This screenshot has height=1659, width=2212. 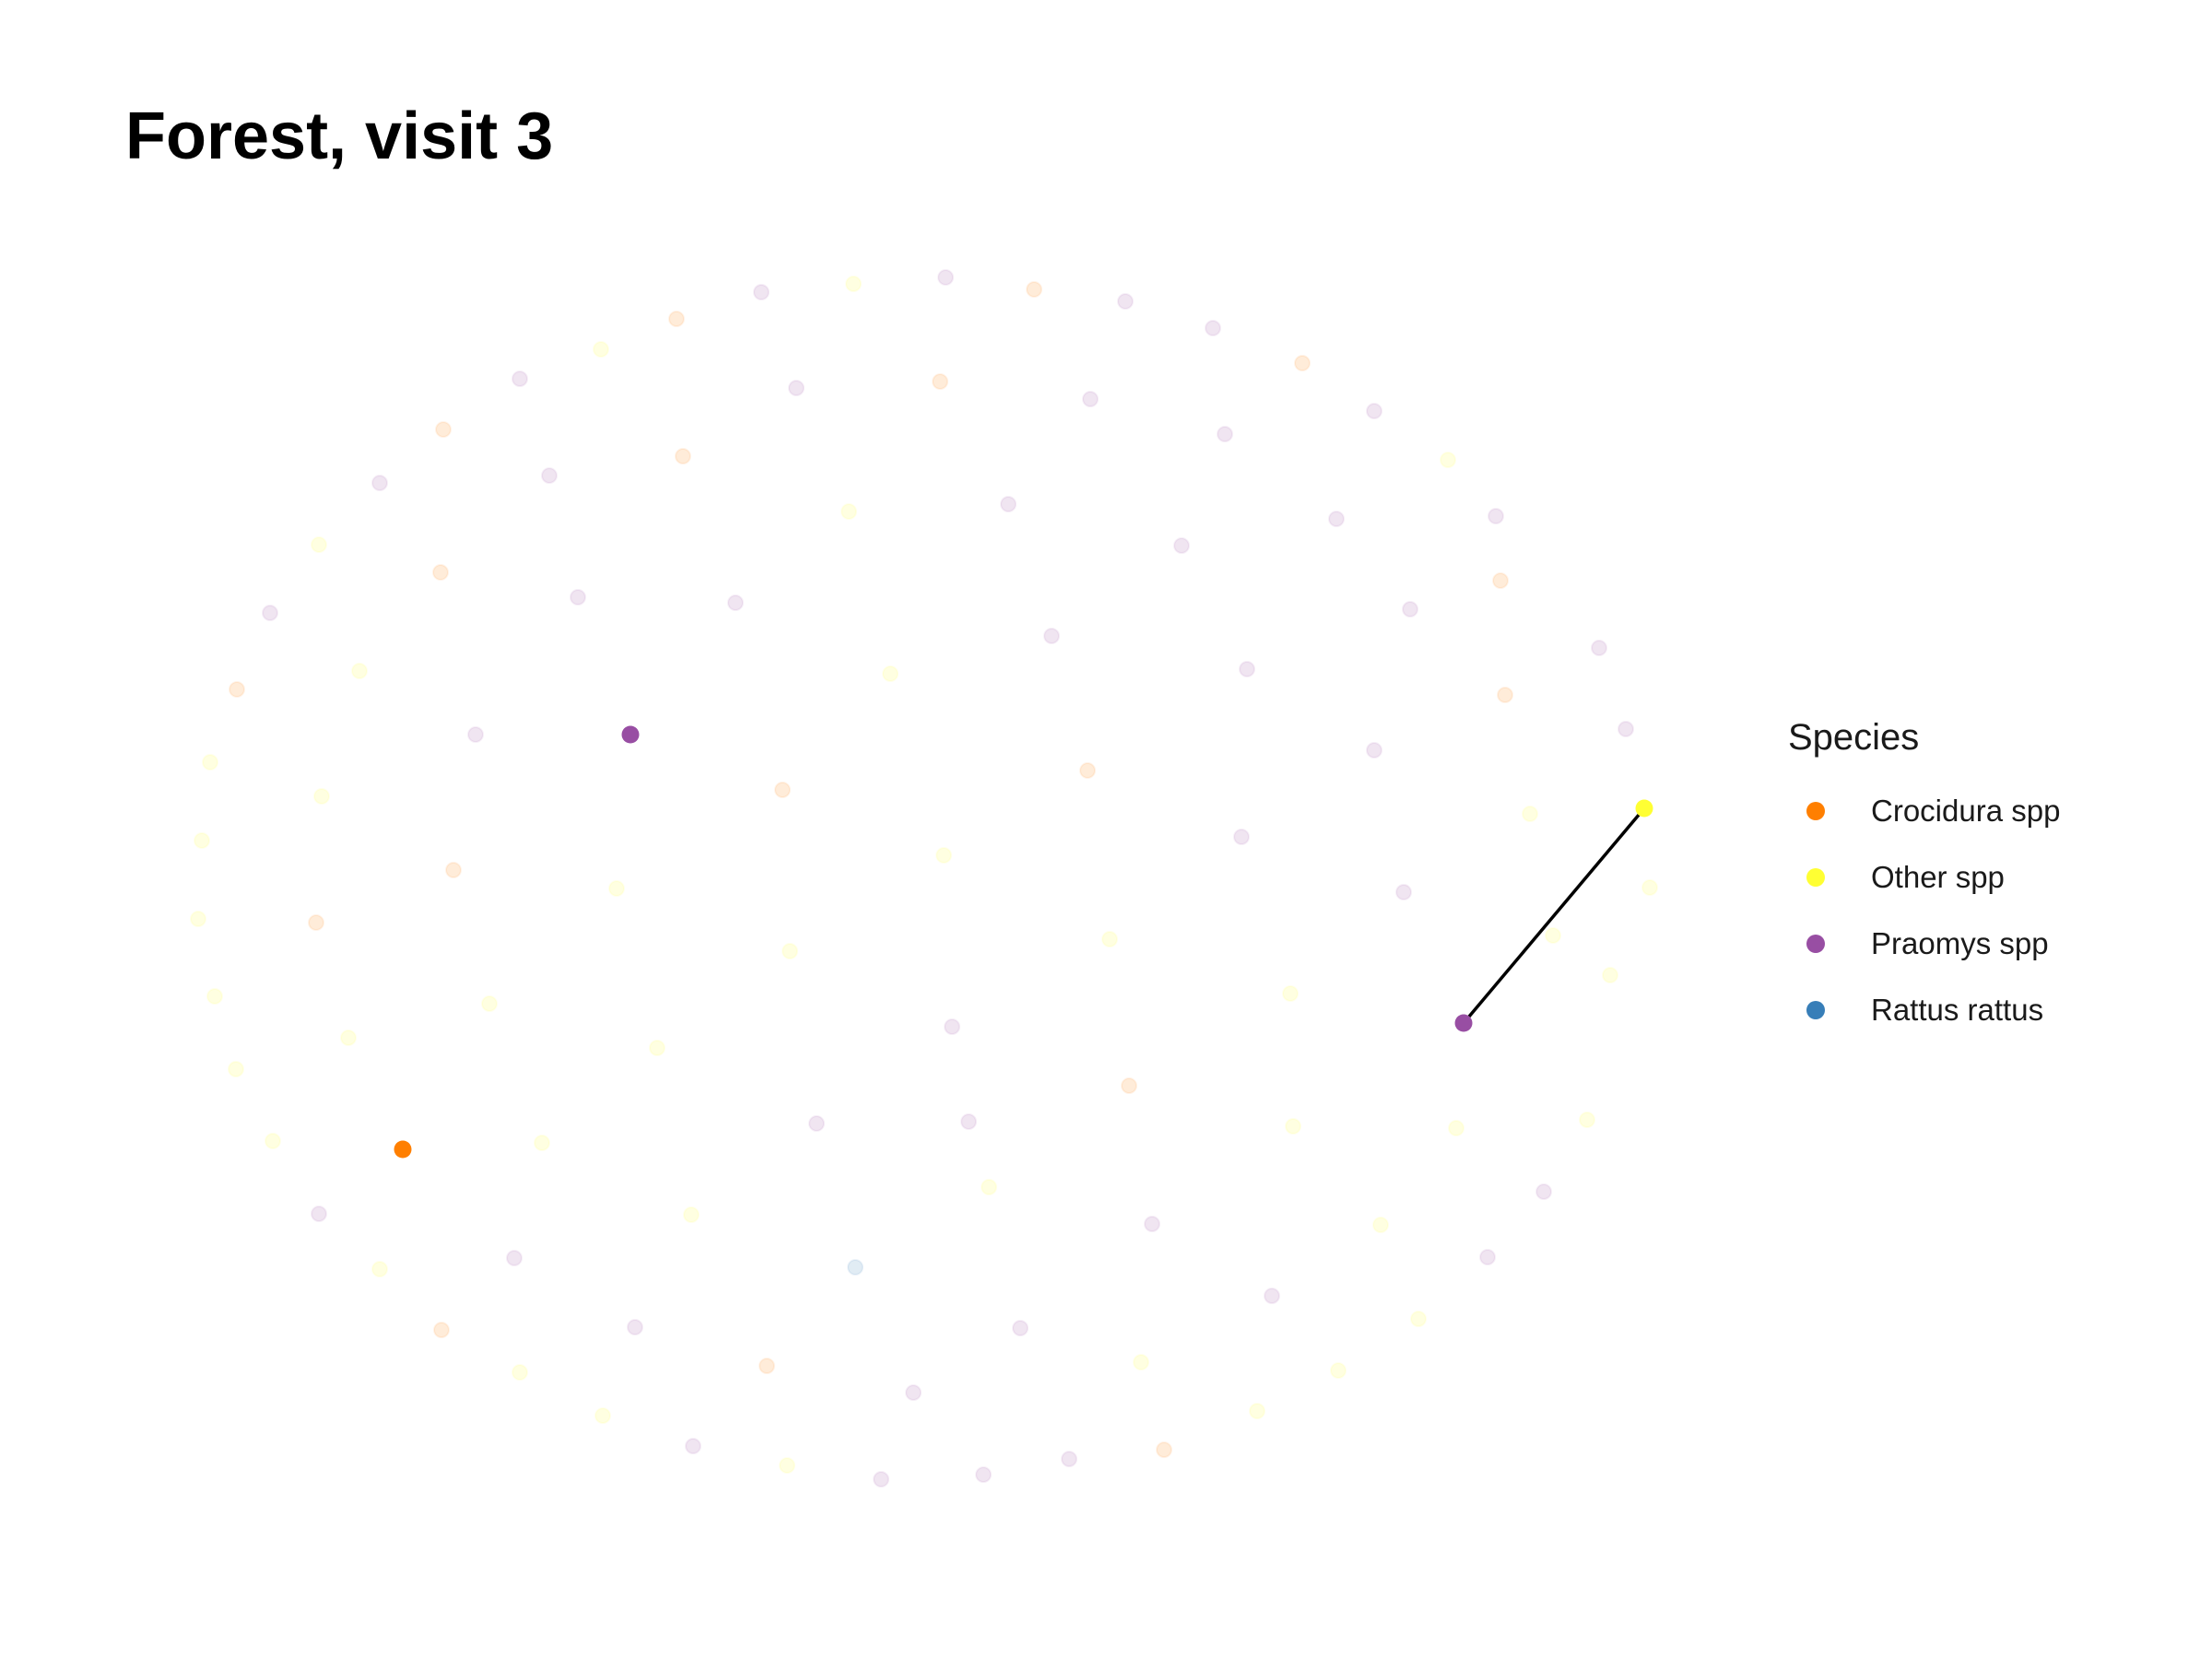 What do you see at coordinates (1815, 877) in the screenshot?
I see `legend-swatch-other` at bounding box center [1815, 877].